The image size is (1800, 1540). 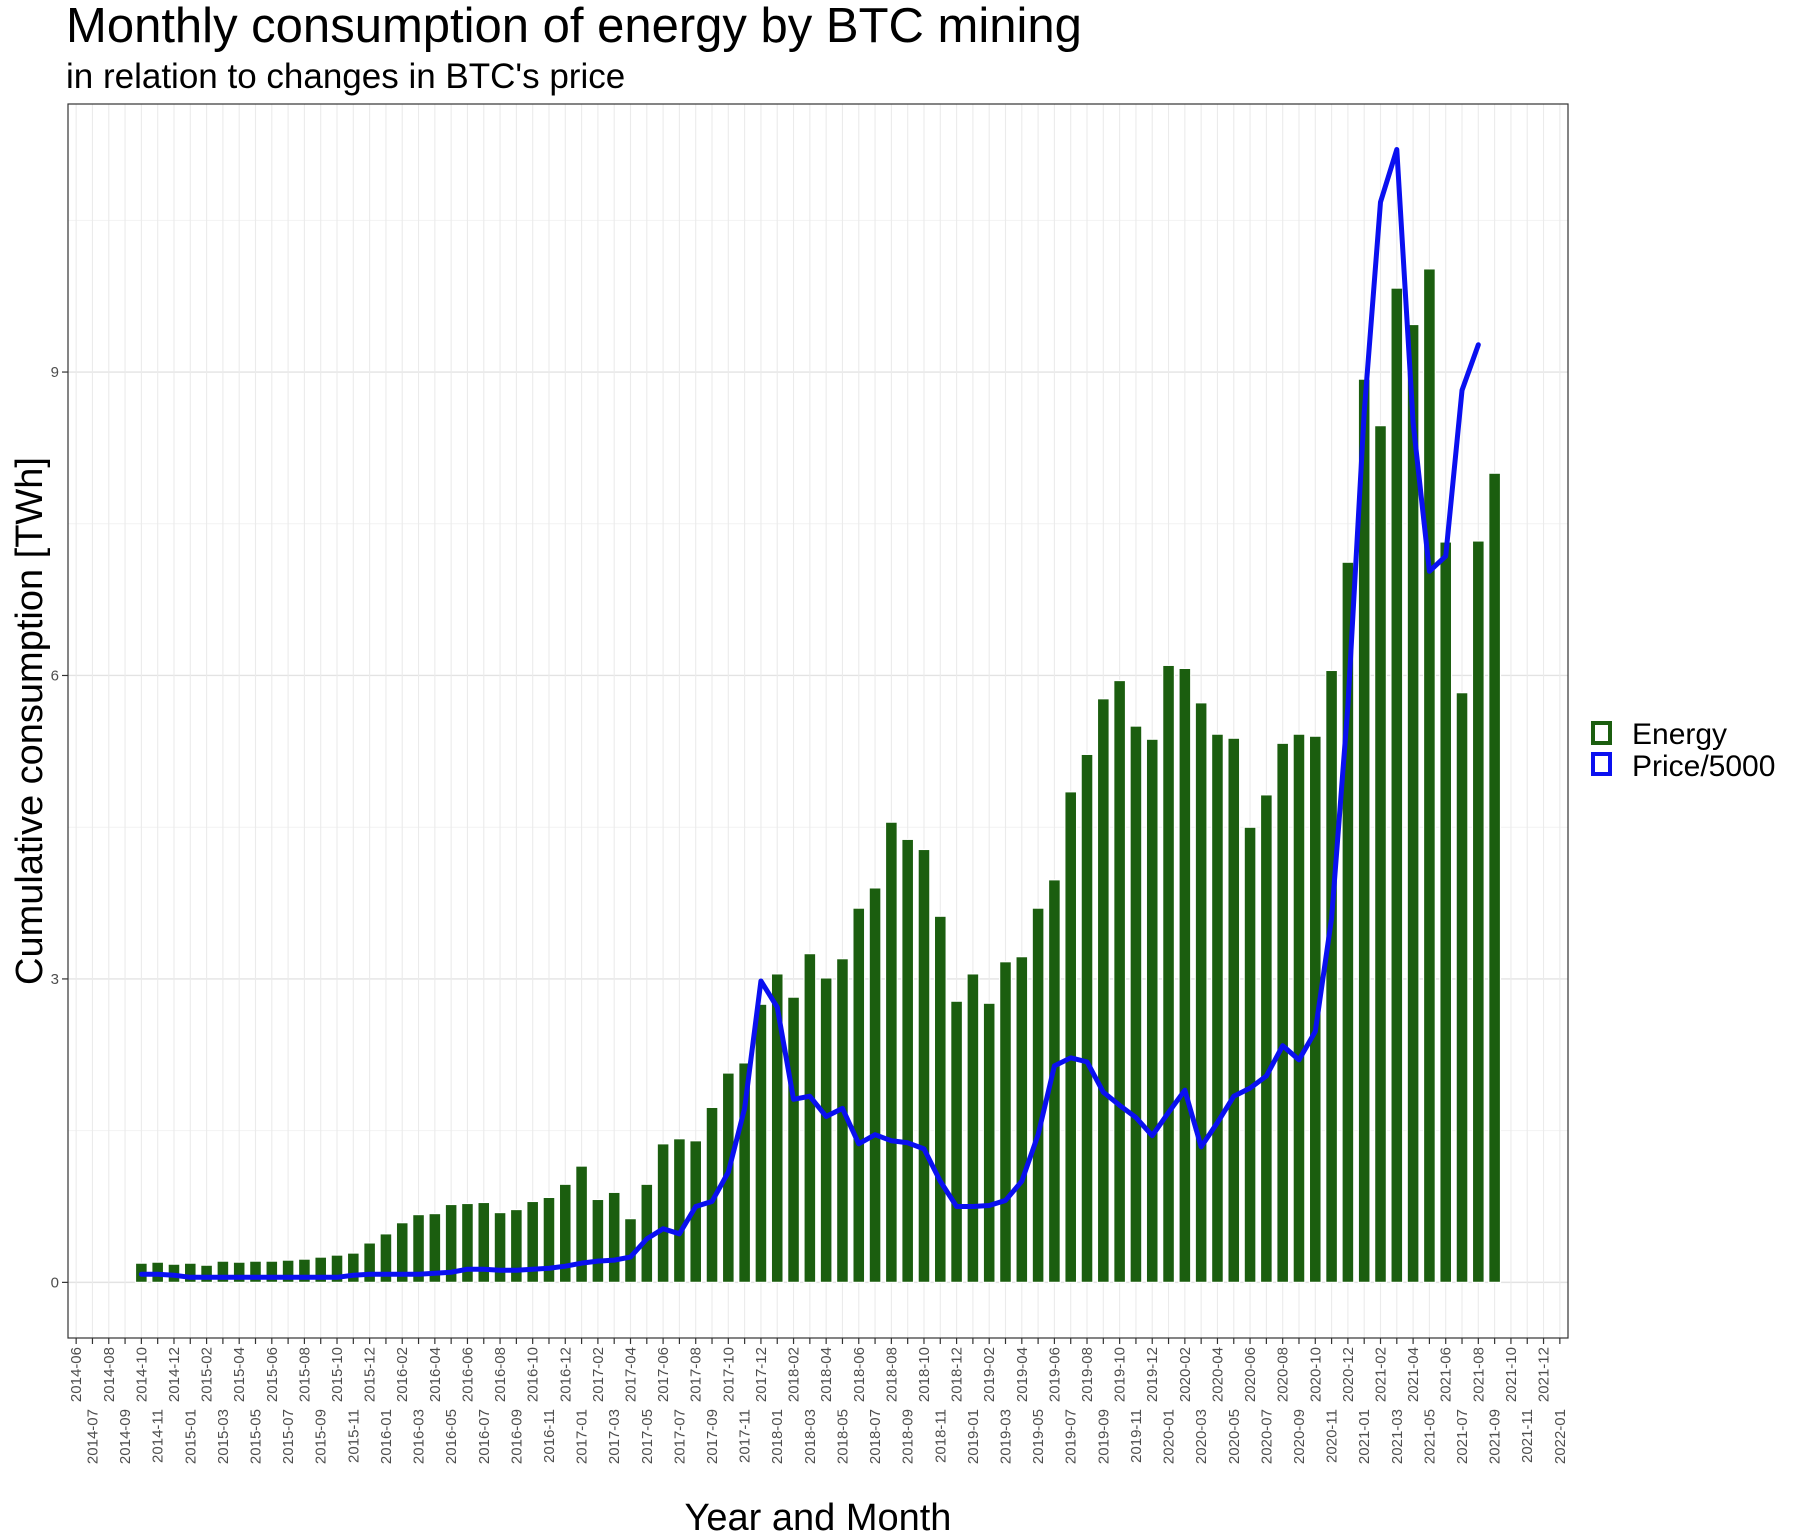 I want to click on y-tick-label: 0, so click(x=55, y=1282).